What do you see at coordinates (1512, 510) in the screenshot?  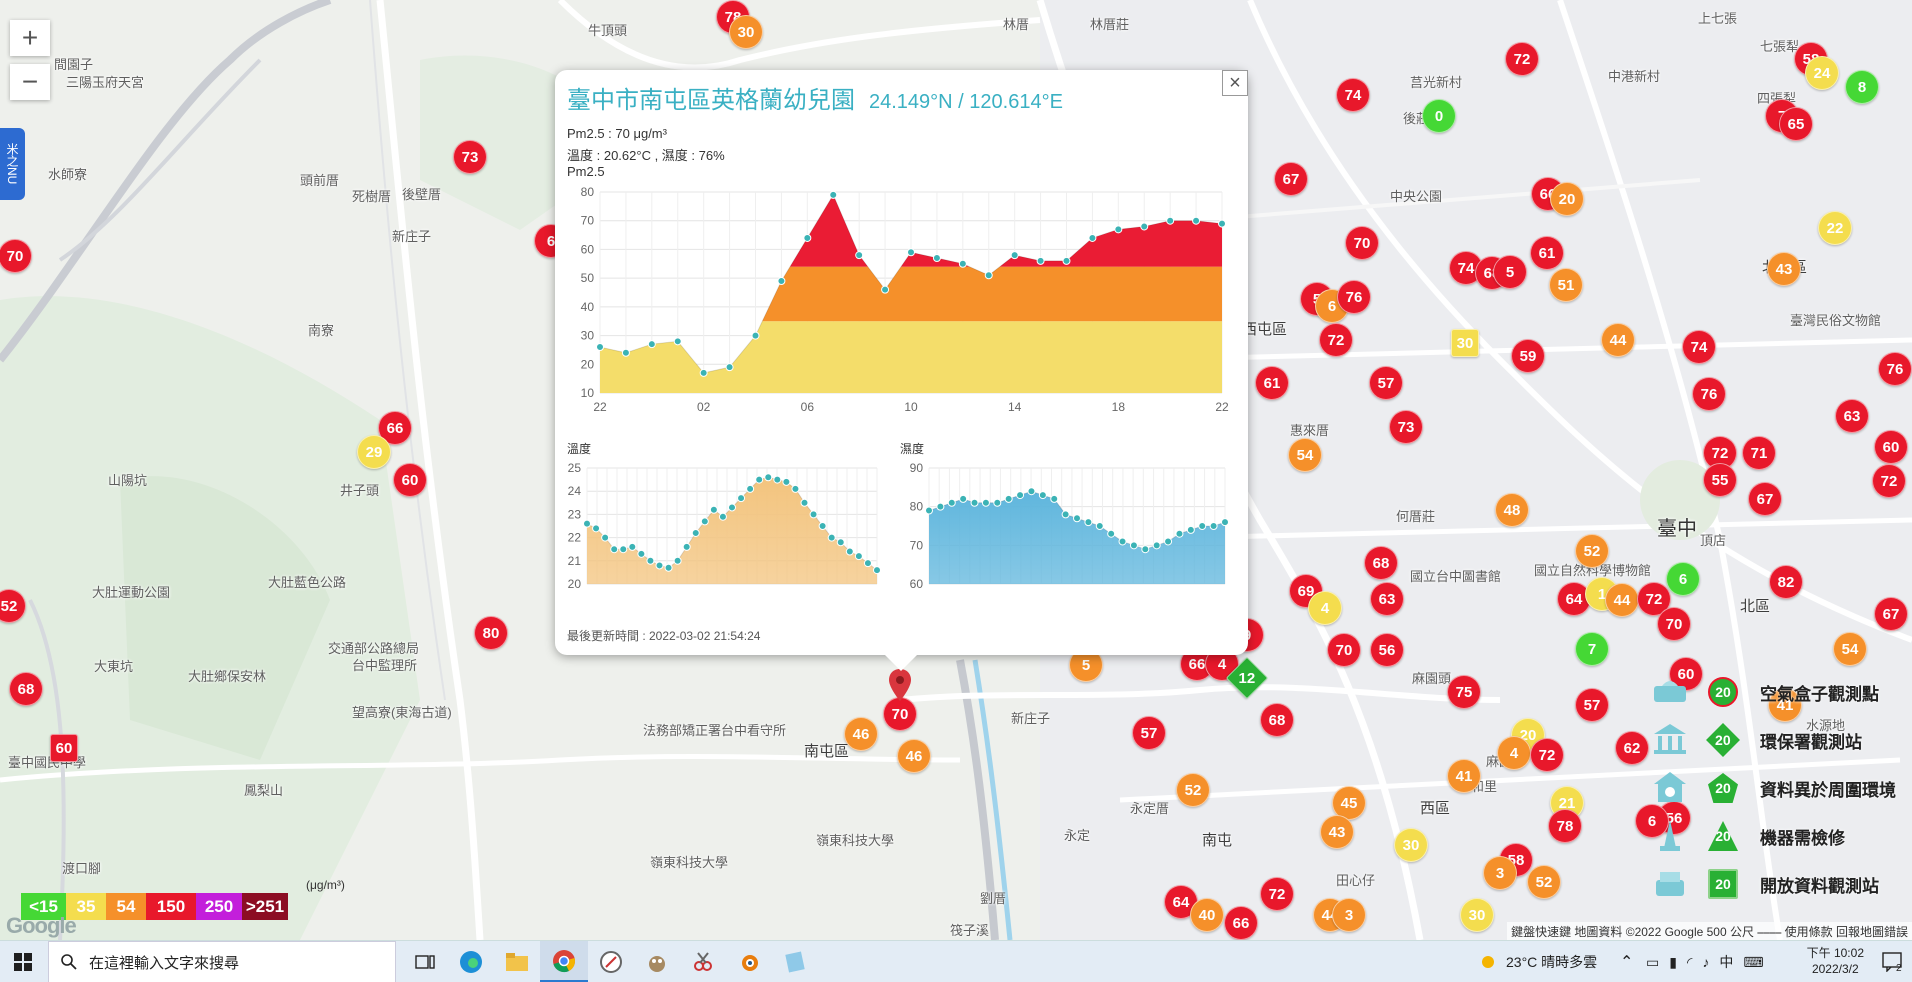 I see `station-marker: 48` at bounding box center [1512, 510].